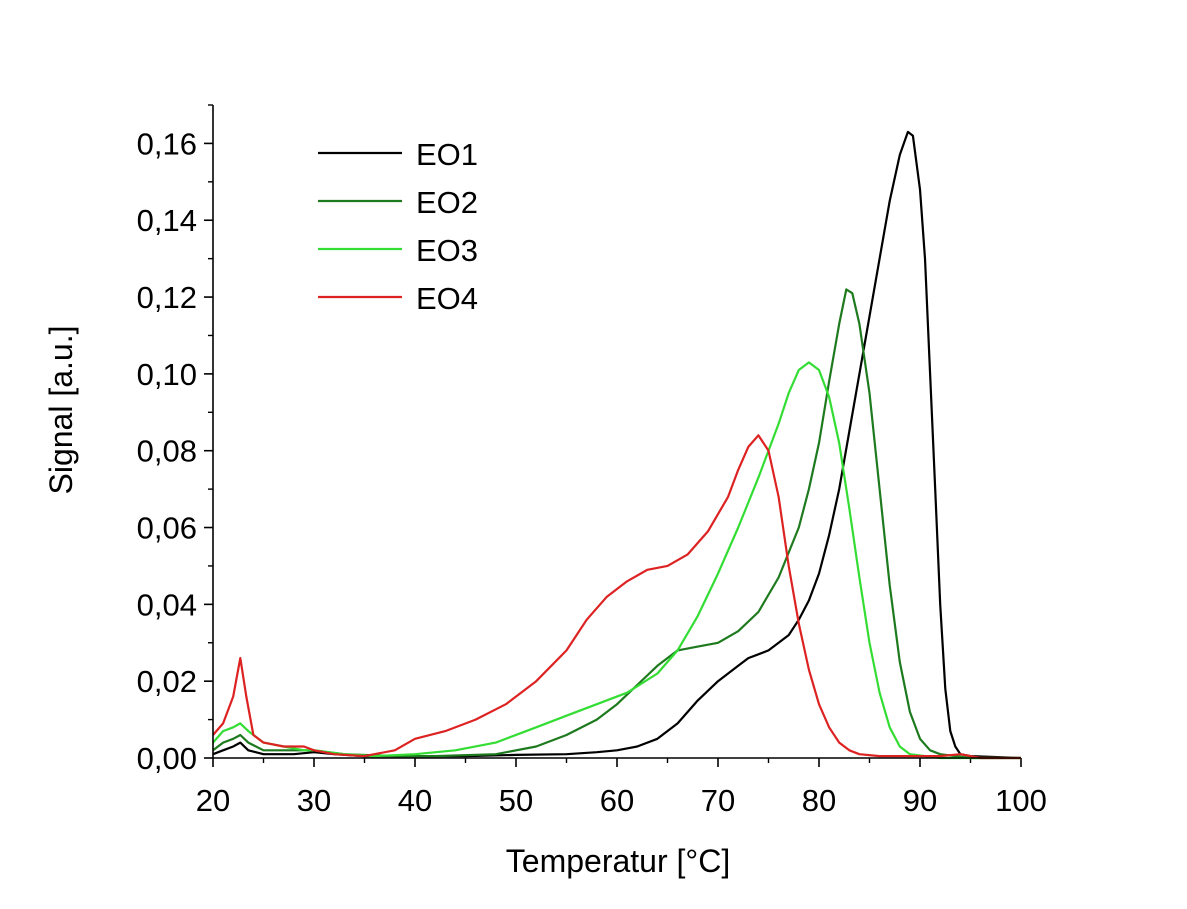 The width and height of the screenshot is (1187, 909). Describe the element at coordinates (1021, 800) in the screenshot. I see `x-tick-label: 100` at that location.